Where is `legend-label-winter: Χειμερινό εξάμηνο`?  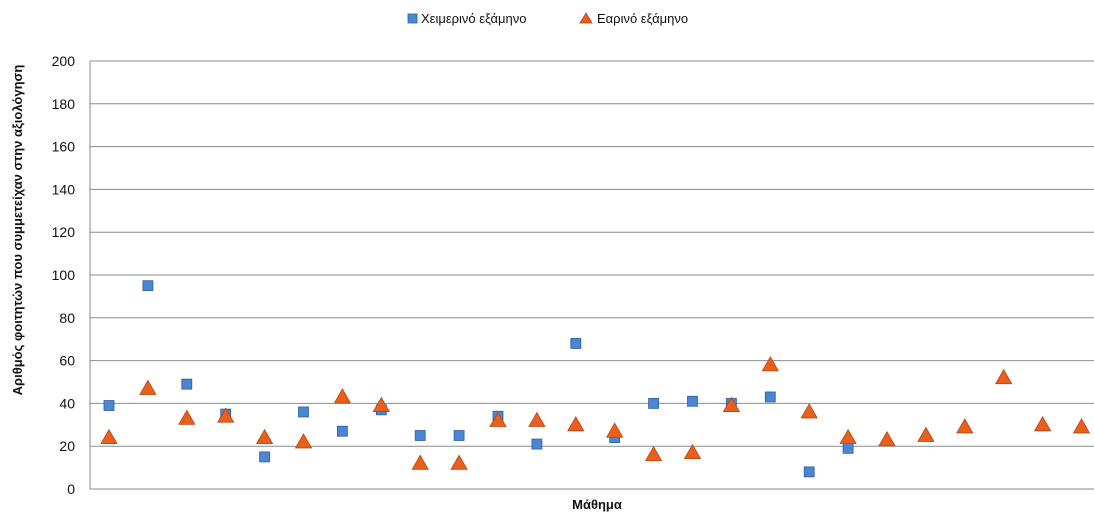 legend-label-winter: Χειμερινό εξάμηνο is located at coordinates (474, 18).